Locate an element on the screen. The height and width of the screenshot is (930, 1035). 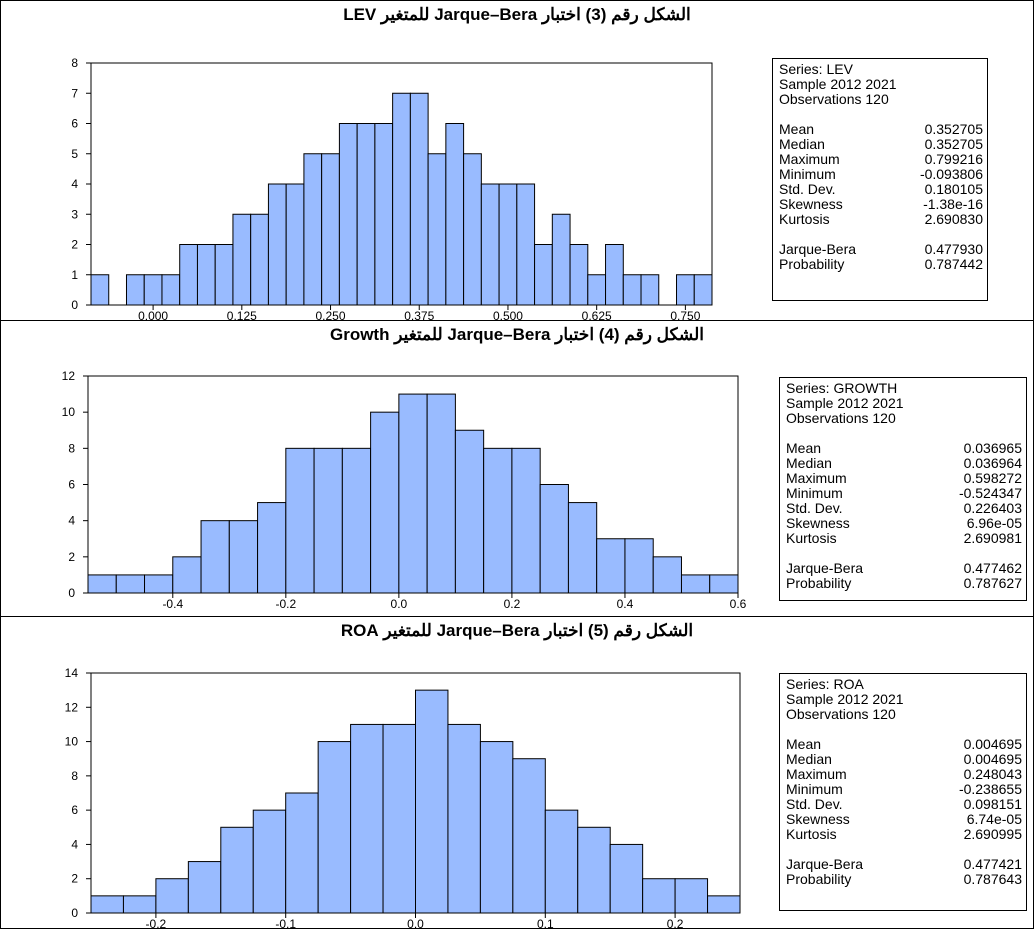
stats-value: 0.004695 is located at coordinates (992, 759).